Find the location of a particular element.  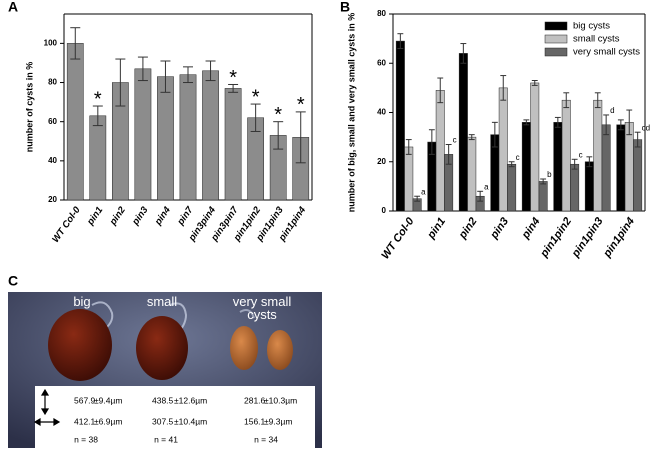

measure-cell: 567.9 is located at coordinates (85, 400).